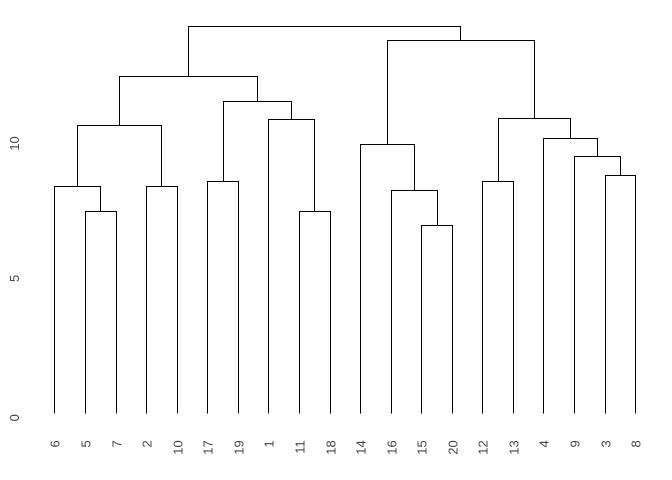 This screenshot has height=480, width=672. What do you see at coordinates (544, 443) in the screenshot?
I see `svg-text: 4` at bounding box center [544, 443].